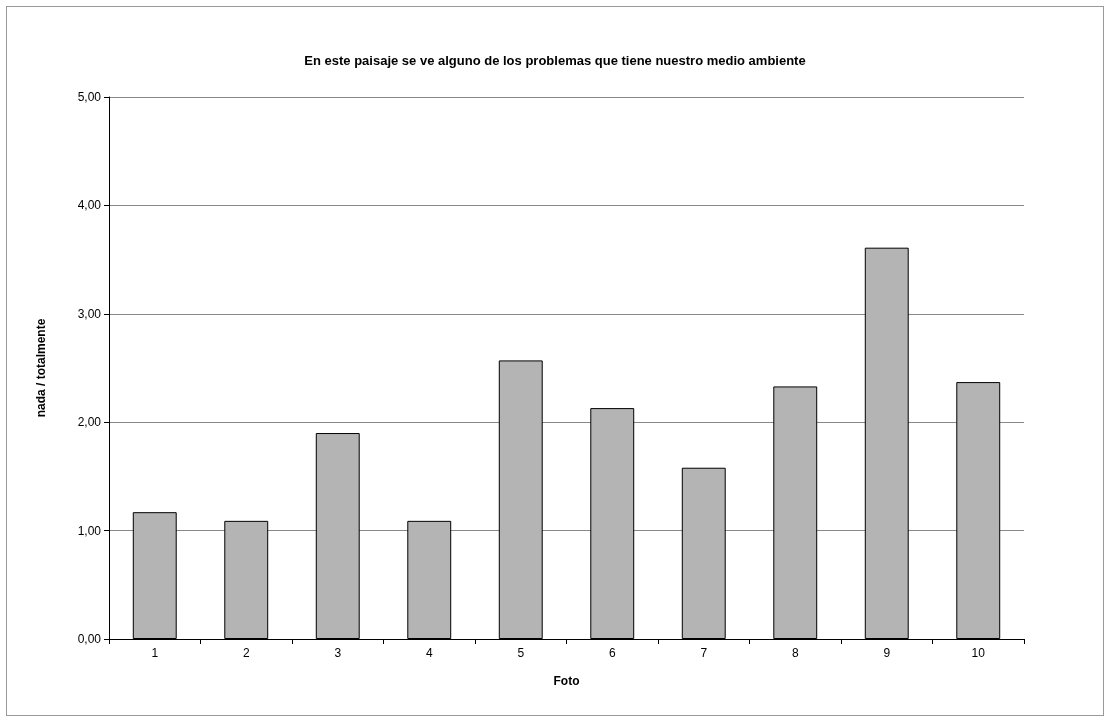  I want to click on x-tick-label: 4, so click(429, 653).